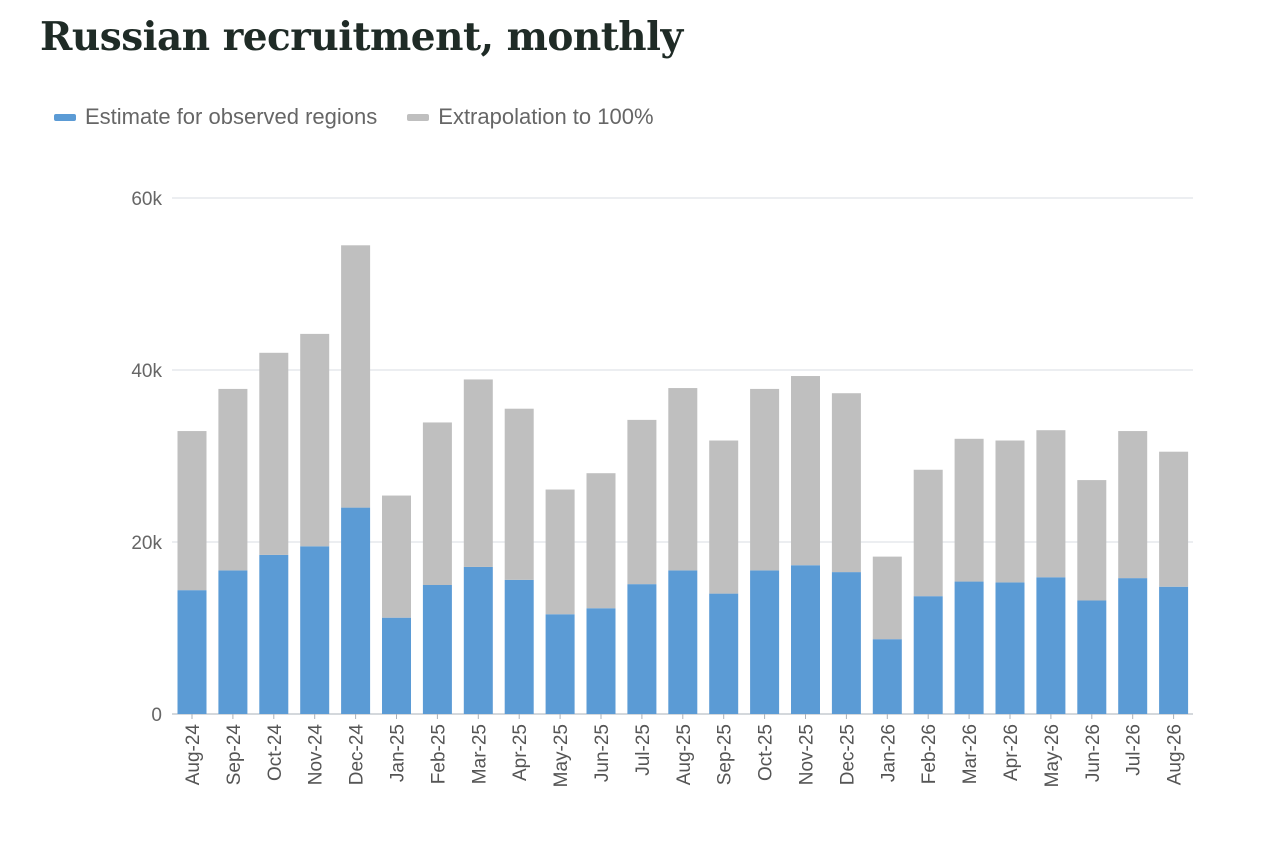 The height and width of the screenshot is (846, 1280). Describe the element at coordinates (438, 754) in the screenshot. I see `x-tick-label: Feb-25` at that location.